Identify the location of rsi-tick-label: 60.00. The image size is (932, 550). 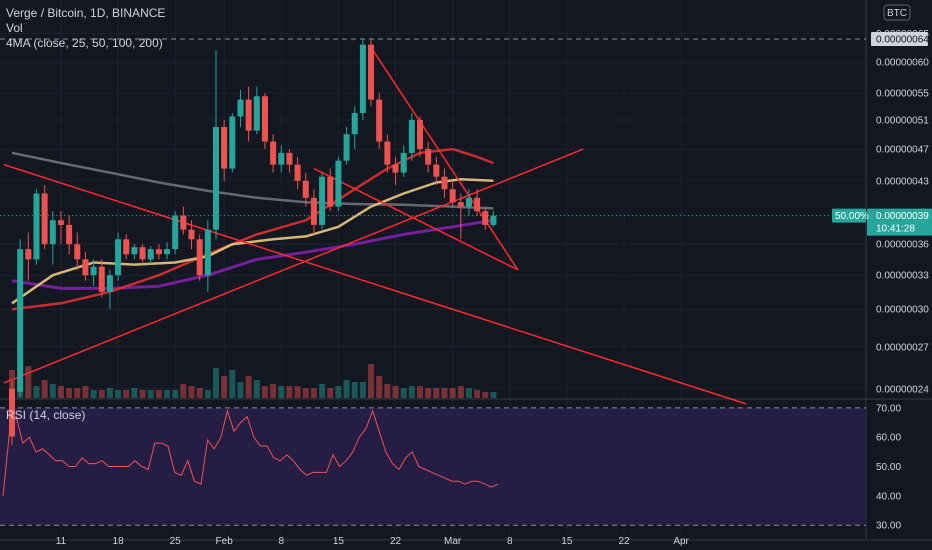
(888, 438).